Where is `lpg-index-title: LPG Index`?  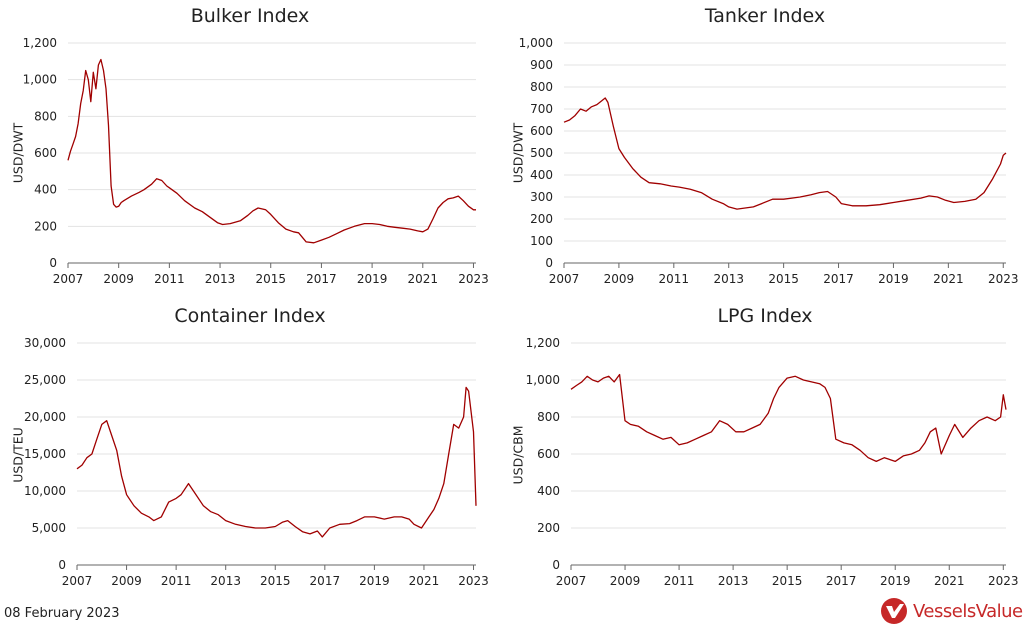 lpg-index-title: LPG Index is located at coordinates (764, 316).